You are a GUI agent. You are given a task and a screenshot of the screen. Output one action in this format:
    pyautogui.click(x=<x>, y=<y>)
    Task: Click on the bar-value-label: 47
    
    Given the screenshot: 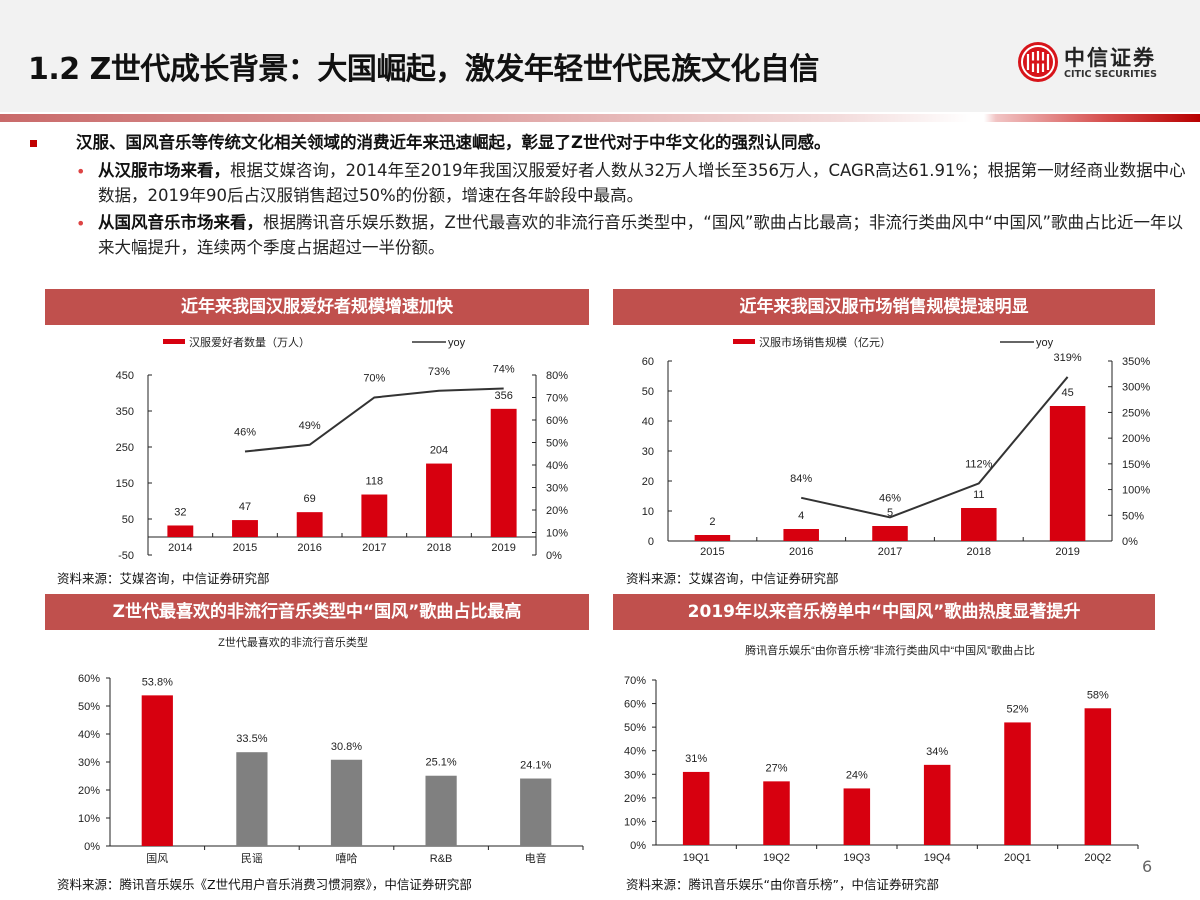 What is the action you would take?
    pyautogui.click(x=245, y=507)
    